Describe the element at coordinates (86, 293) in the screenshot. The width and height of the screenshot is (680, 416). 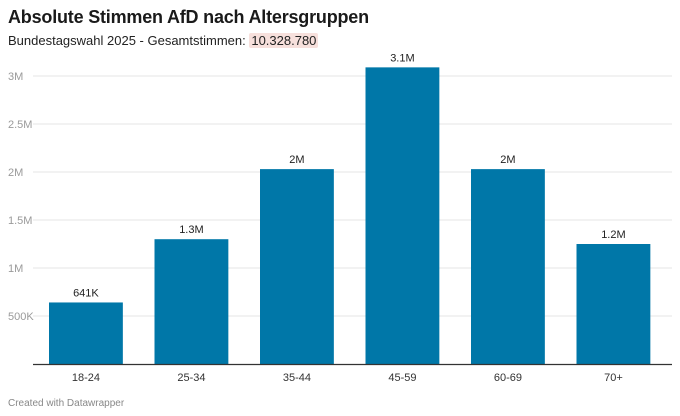
I see `bar-value-label: 641K` at that location.